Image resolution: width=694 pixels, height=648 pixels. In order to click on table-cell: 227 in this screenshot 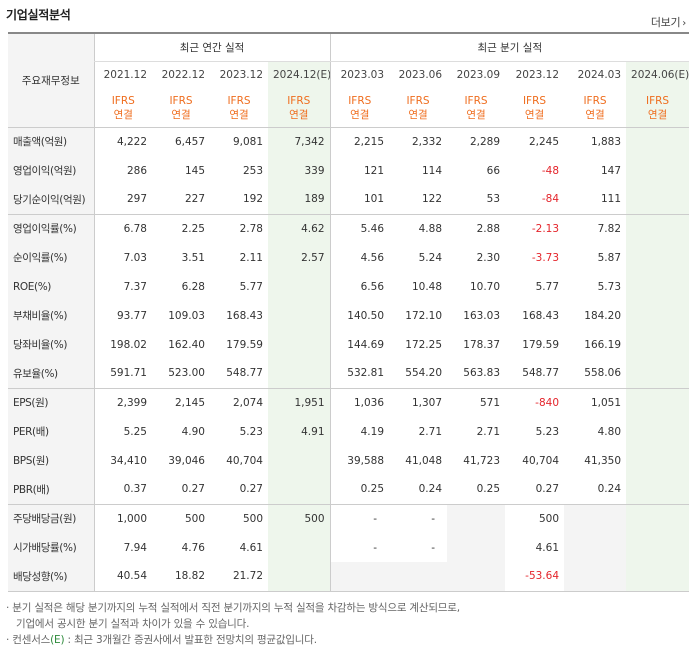, I will do `click(194, 199)`.